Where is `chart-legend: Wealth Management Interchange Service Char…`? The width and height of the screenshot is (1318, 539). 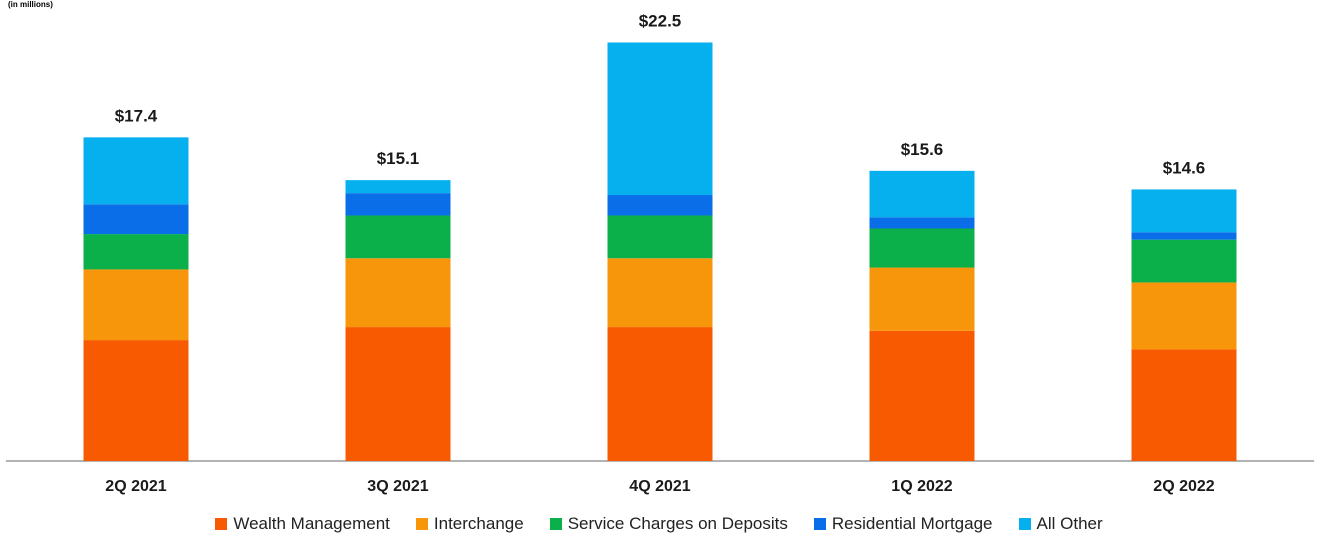
chart-legend: Wealth Management Interchange Service Char… is located at coordinates (659, 524).